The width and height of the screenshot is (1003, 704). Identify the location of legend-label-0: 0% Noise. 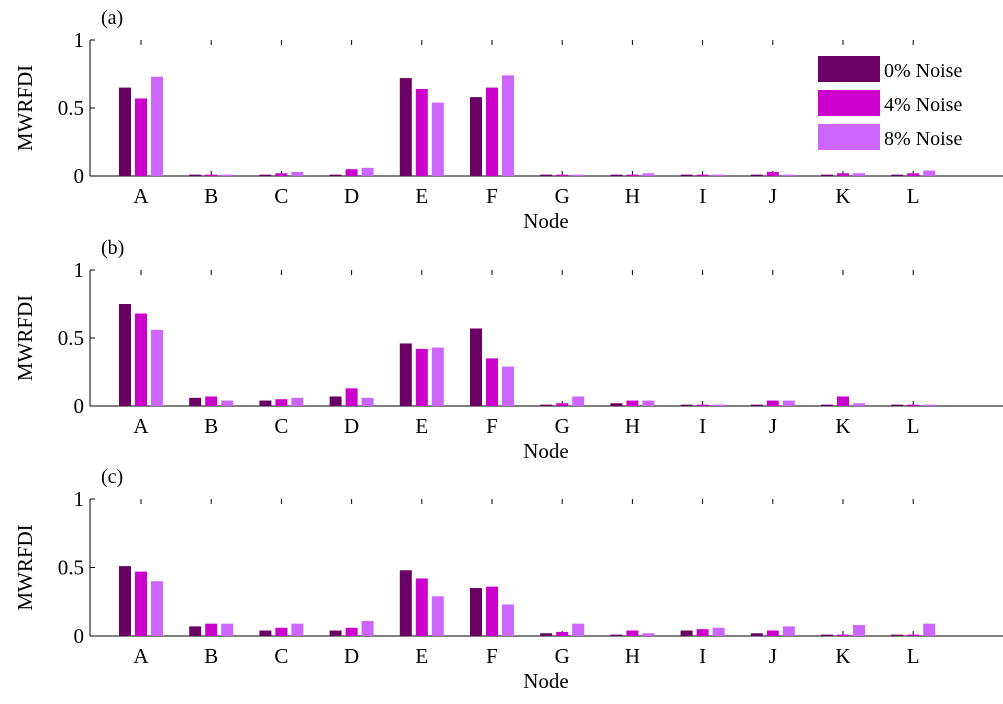
(923, 71).